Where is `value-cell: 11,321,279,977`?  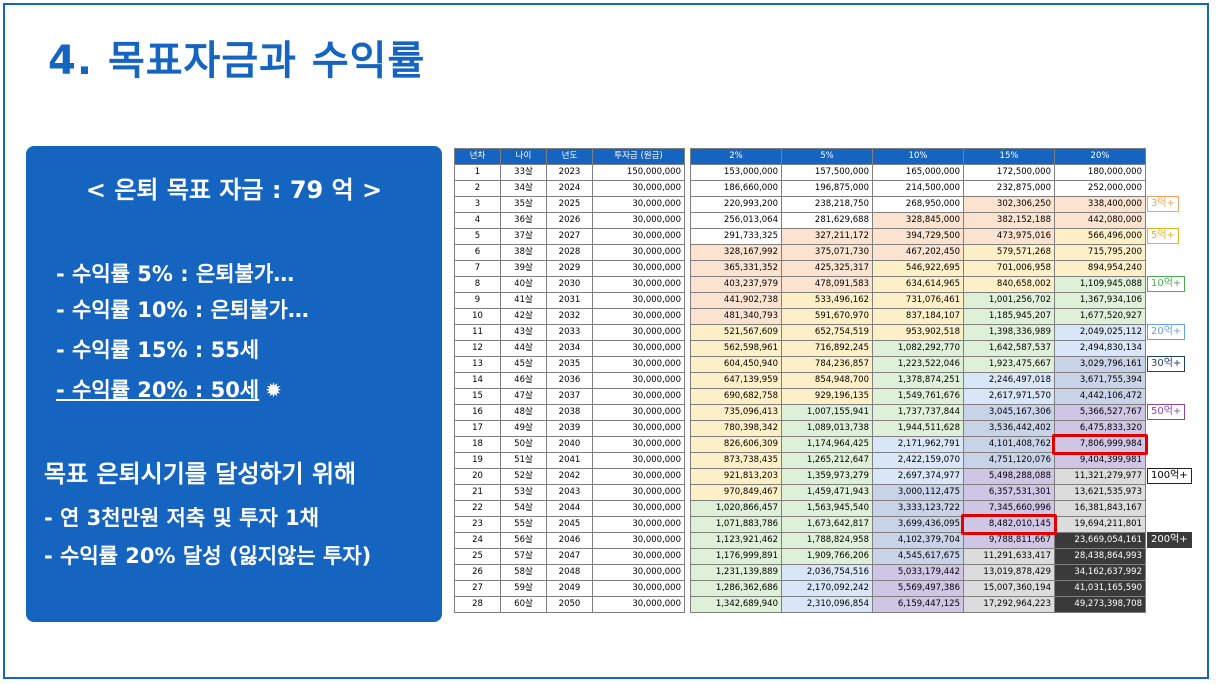
value-cell: 11,321,279,977 is located at coordinates (1100, 476).